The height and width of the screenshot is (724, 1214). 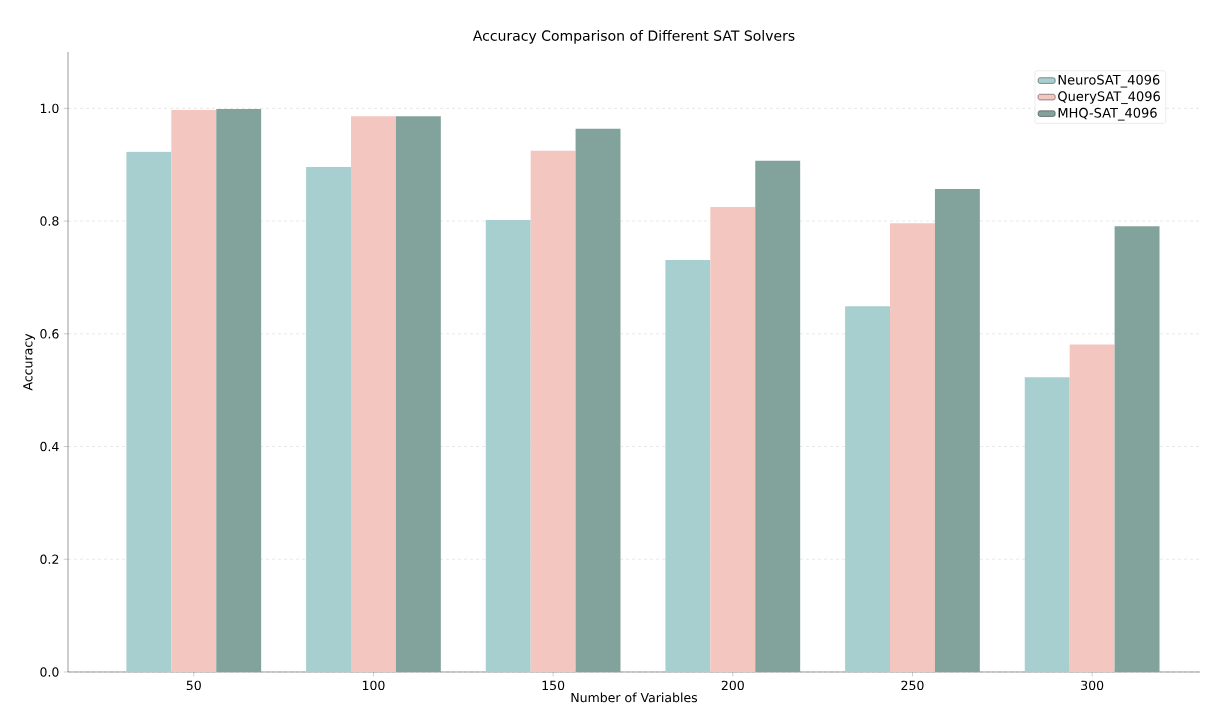 What do you see at coordinates (49, 559) in the screenshot?
I see `y-tick-label: 0.2` at bounding box center [49, 559].